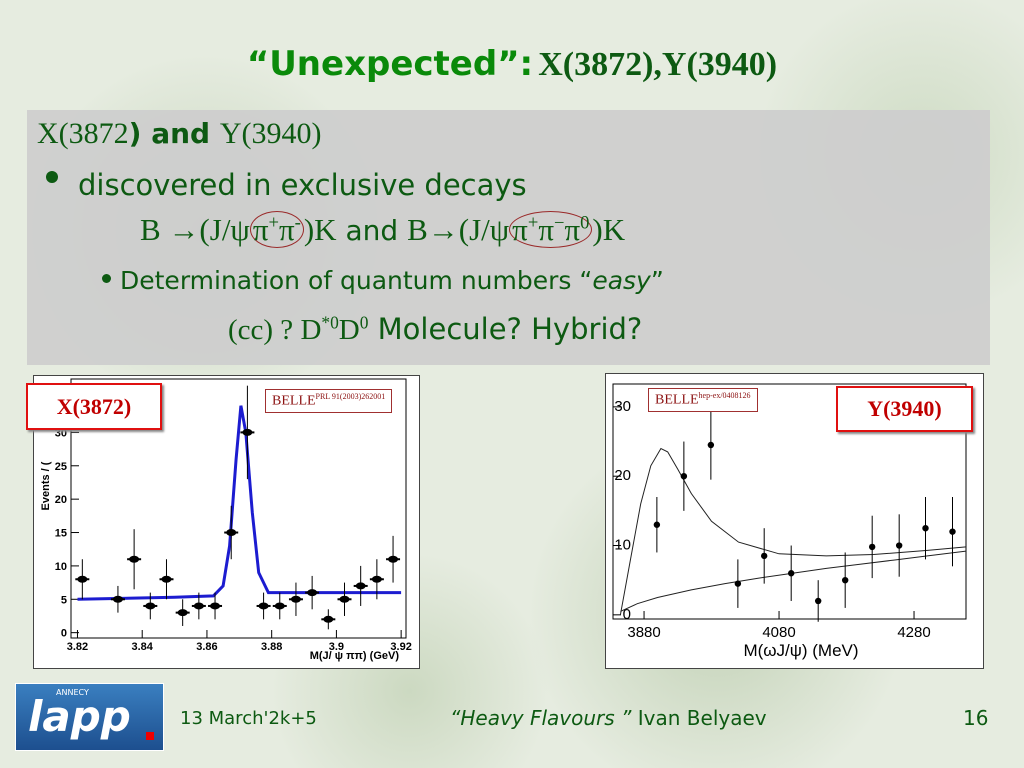 This screenshot has width=1024, height=768. What do you see at coordinates (390, 64) in the screenshot?
I see `title-prefix: “Unexpected”:` at bounding box center [390, 64].